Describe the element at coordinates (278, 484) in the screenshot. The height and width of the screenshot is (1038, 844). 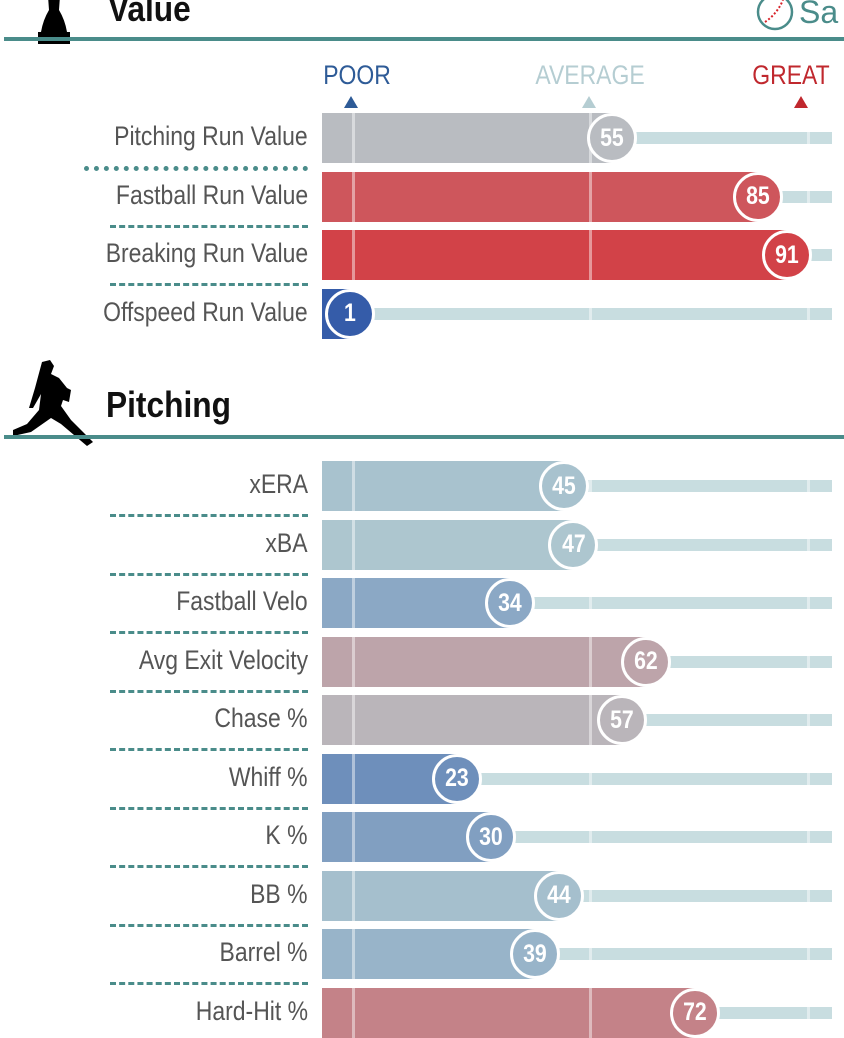
I see `metric-label: xERA` at that location.